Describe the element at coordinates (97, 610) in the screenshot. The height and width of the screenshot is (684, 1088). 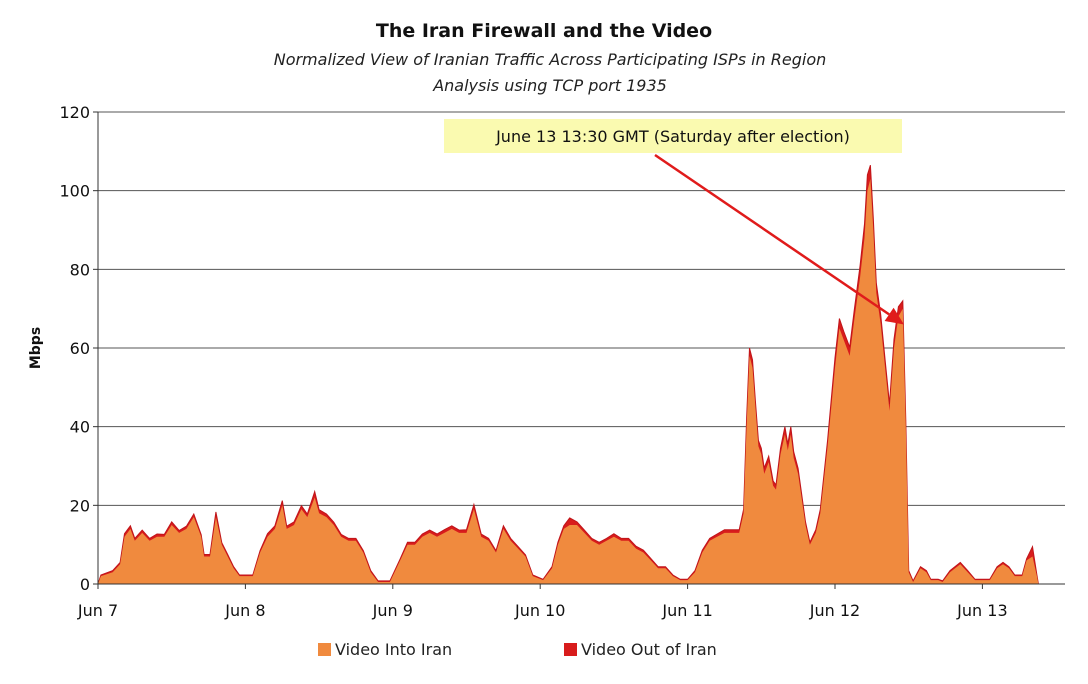
I see `x-tick-label-7: Jun 7` at that location.